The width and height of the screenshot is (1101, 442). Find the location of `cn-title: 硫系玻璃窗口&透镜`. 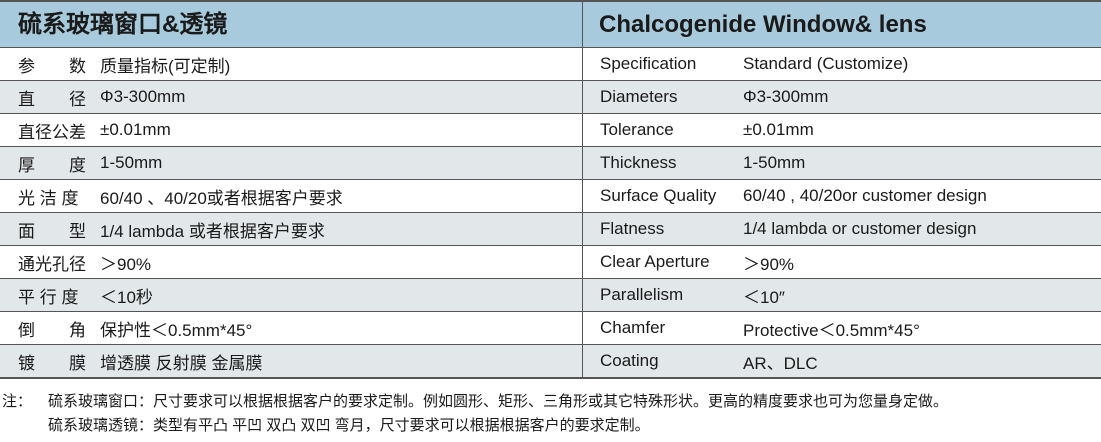

cn-title: 硫系玻璃窗口&透镜 is located at coordinates (291, 24).